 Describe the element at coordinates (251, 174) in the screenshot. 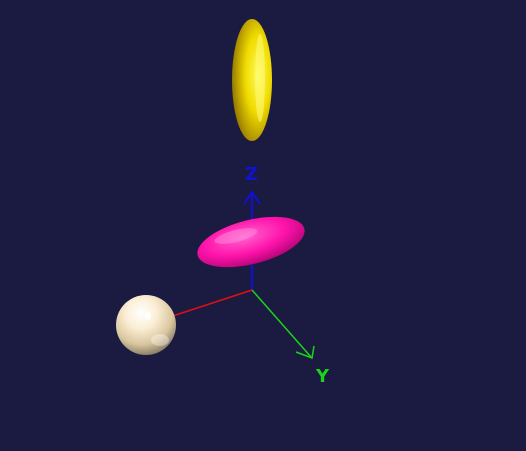

I see `z-axis-label: Z` at that location.